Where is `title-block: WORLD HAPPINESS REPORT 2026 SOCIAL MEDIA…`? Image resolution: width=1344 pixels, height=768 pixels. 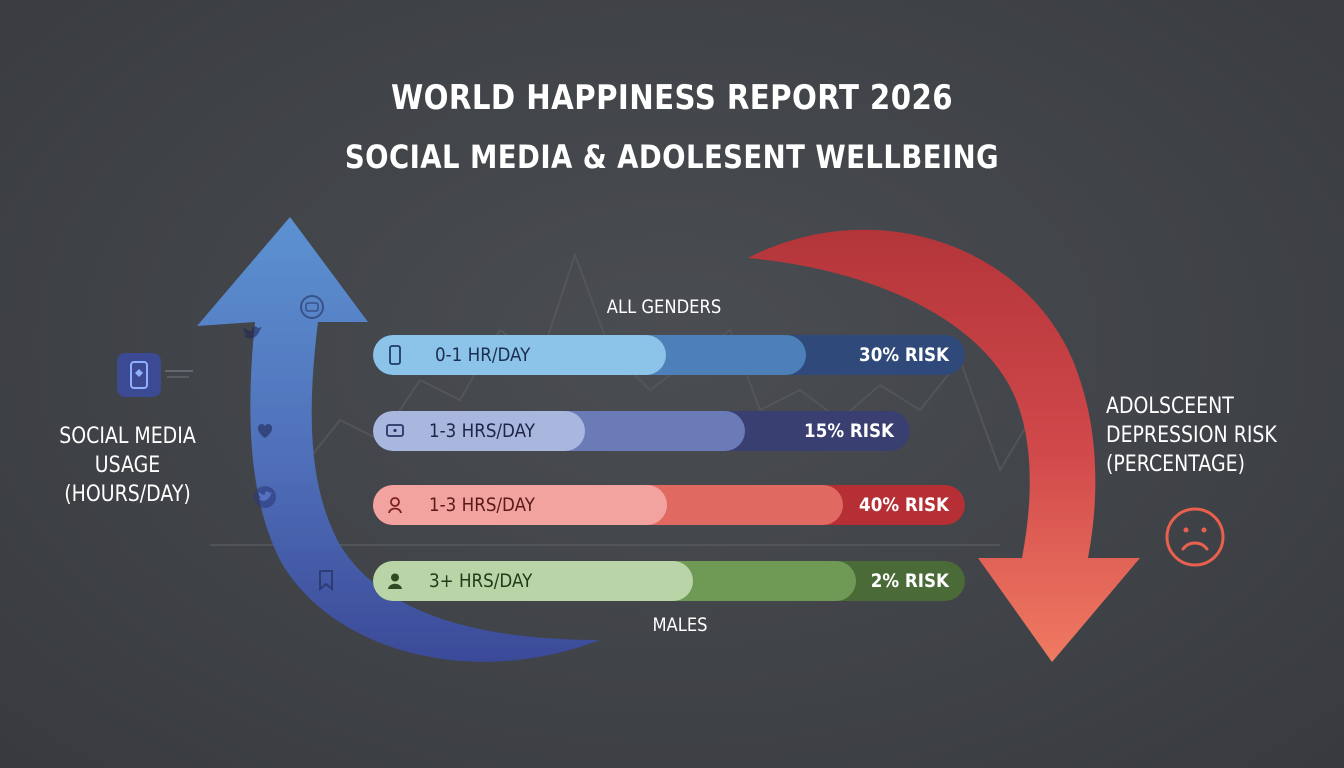 title-block: WORLD HAPPINESS REPORT 2026 SOCIAL MEDIA… is located at coordinates (672, 127).